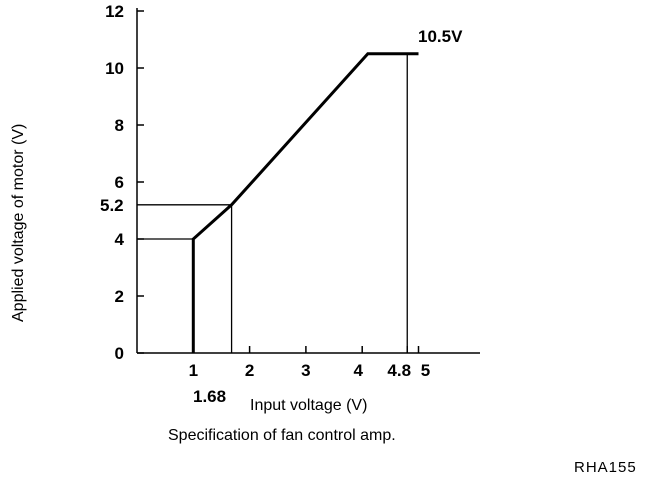 Image resolution: width=672 pixels, height=480 pixels. Describe the element at coordinates (119, 353) in the screenshot. I see `y-tick-label: 0` at that location.